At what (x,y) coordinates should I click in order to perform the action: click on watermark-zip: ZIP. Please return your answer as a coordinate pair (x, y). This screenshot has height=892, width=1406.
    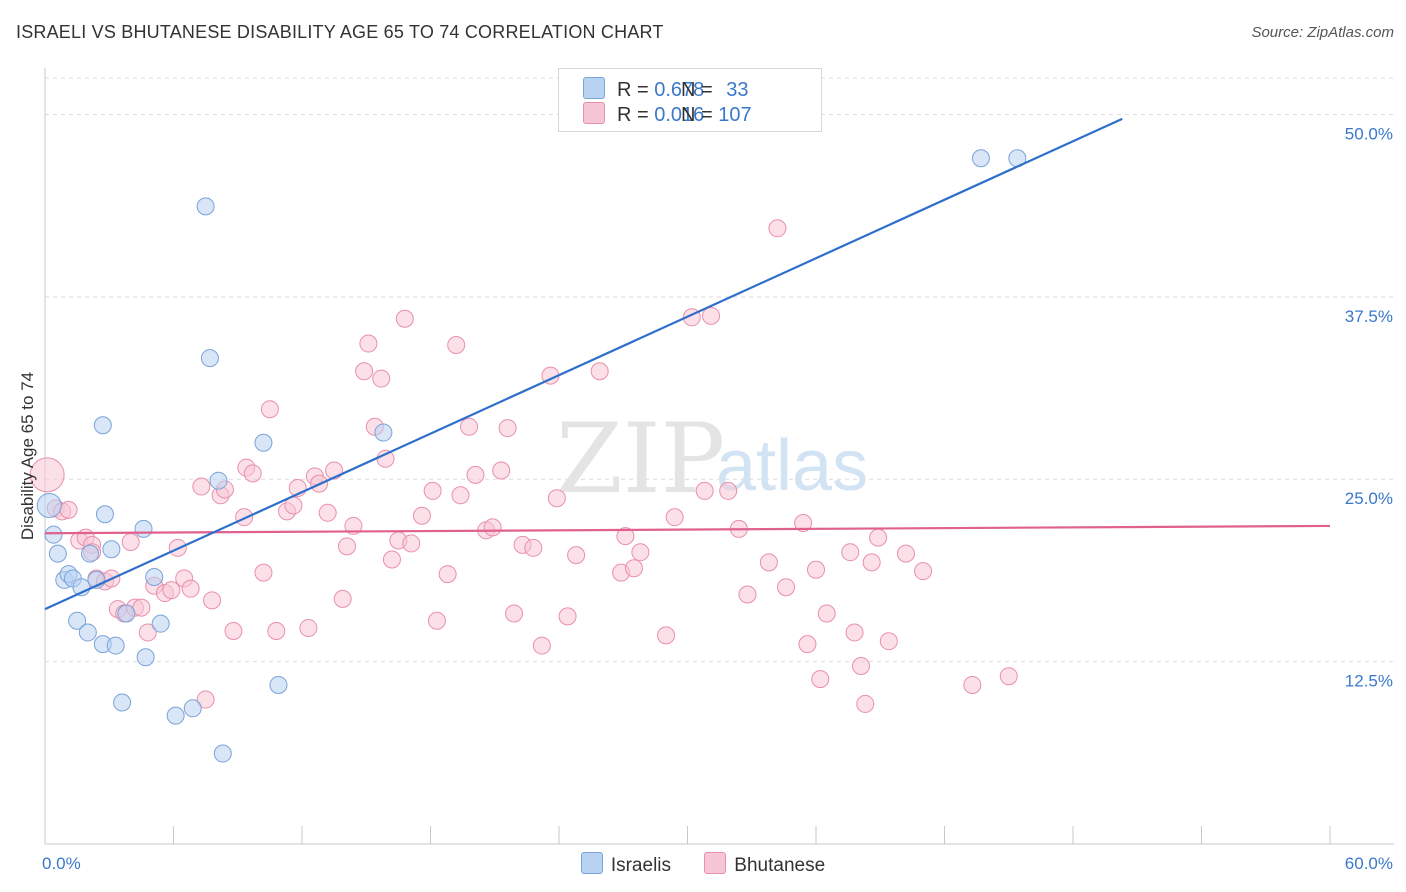
    Looking at the image, I should click on (640, 459).